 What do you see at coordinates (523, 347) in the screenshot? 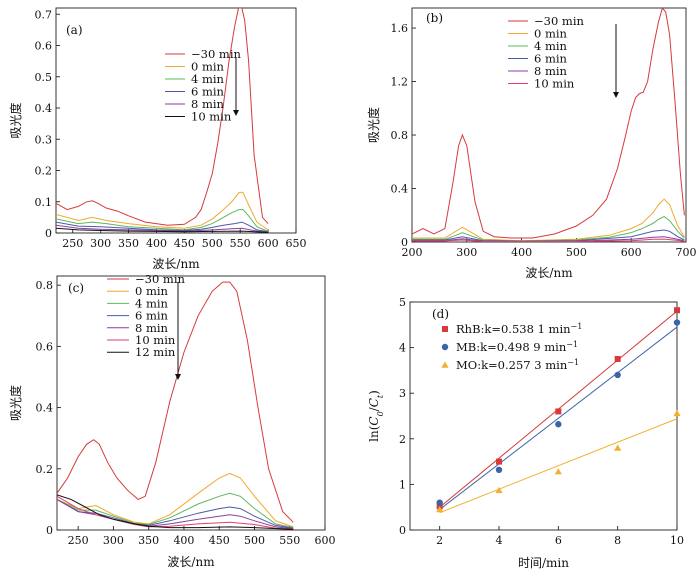
I see `legend-label-k: k=0.498 9 min` at bounding box center [523, 347].